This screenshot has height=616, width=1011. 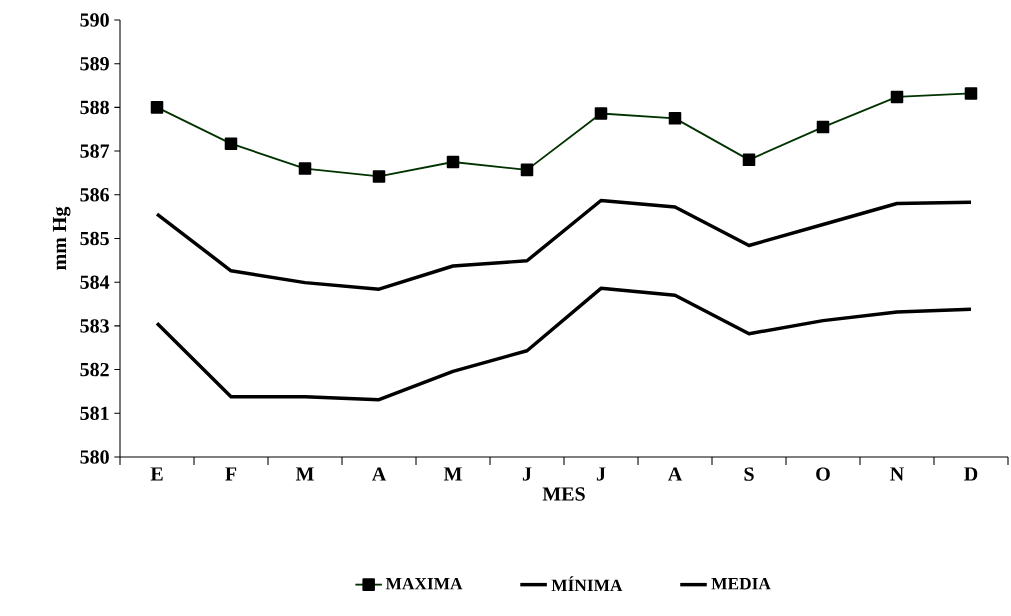 I want to click on legend-label: MAXIMA, so click(x=424, y=583).